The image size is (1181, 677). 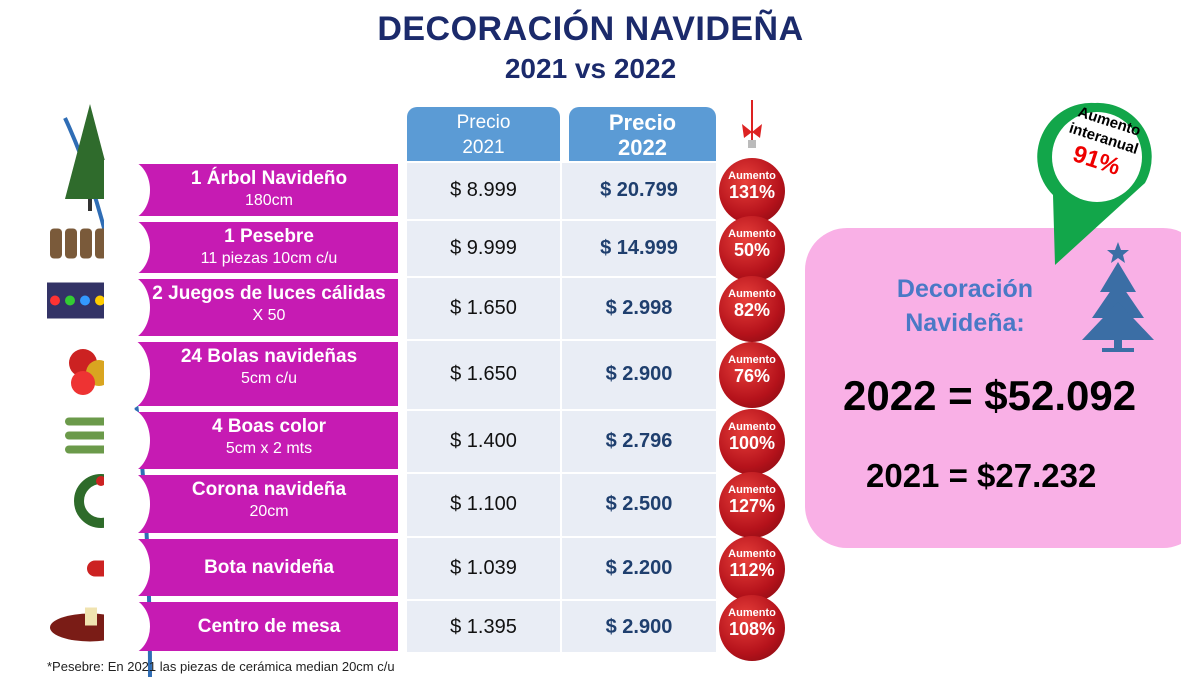 I want to click on item-name: 2 Juegos de luces cálidas, so click(x=269, y=293).